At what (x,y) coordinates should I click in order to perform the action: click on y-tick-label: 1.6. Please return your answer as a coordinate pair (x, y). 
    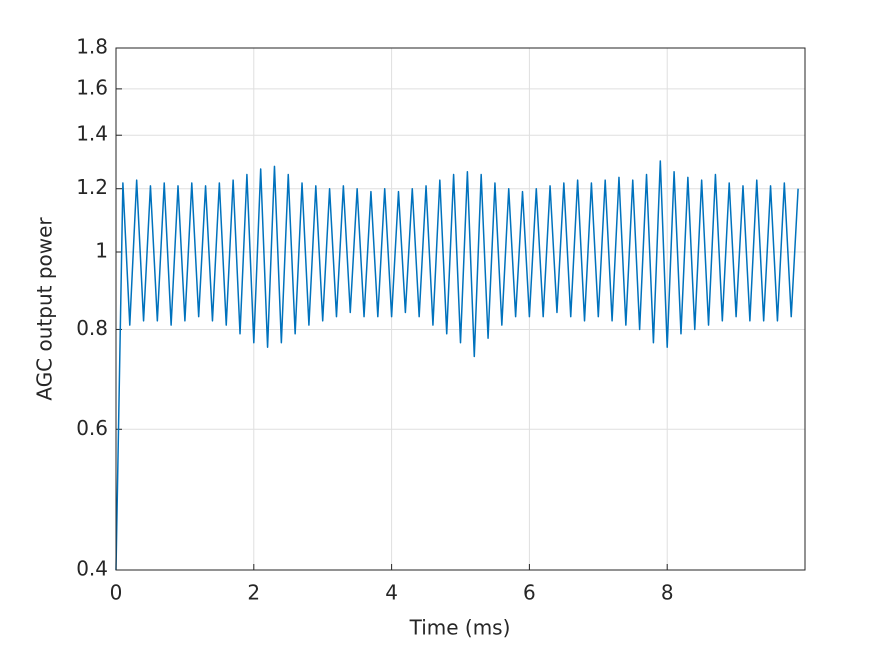
    Looking at the image, I should click on (92, 87).